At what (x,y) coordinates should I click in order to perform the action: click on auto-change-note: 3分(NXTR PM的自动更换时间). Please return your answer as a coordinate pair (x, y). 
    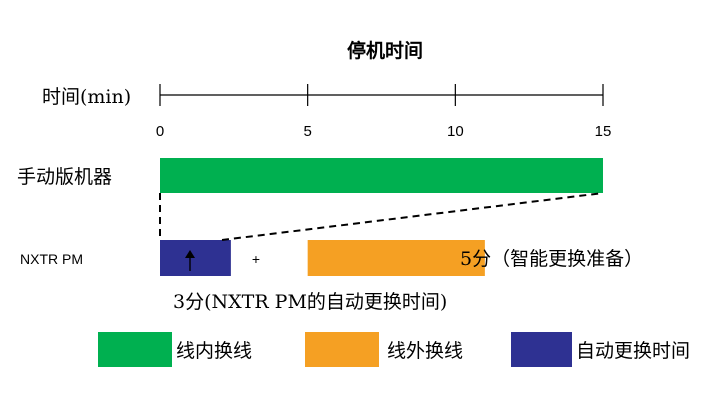
    Looking at the image, I should click on (310, 302).